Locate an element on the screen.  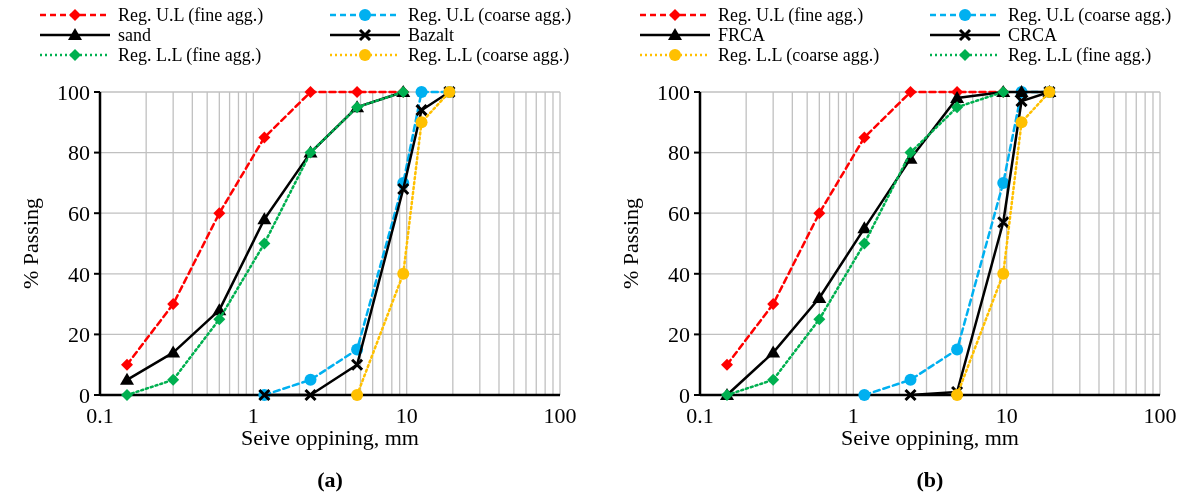
legend-label: Bazalt is located at coordinates (431, 35).